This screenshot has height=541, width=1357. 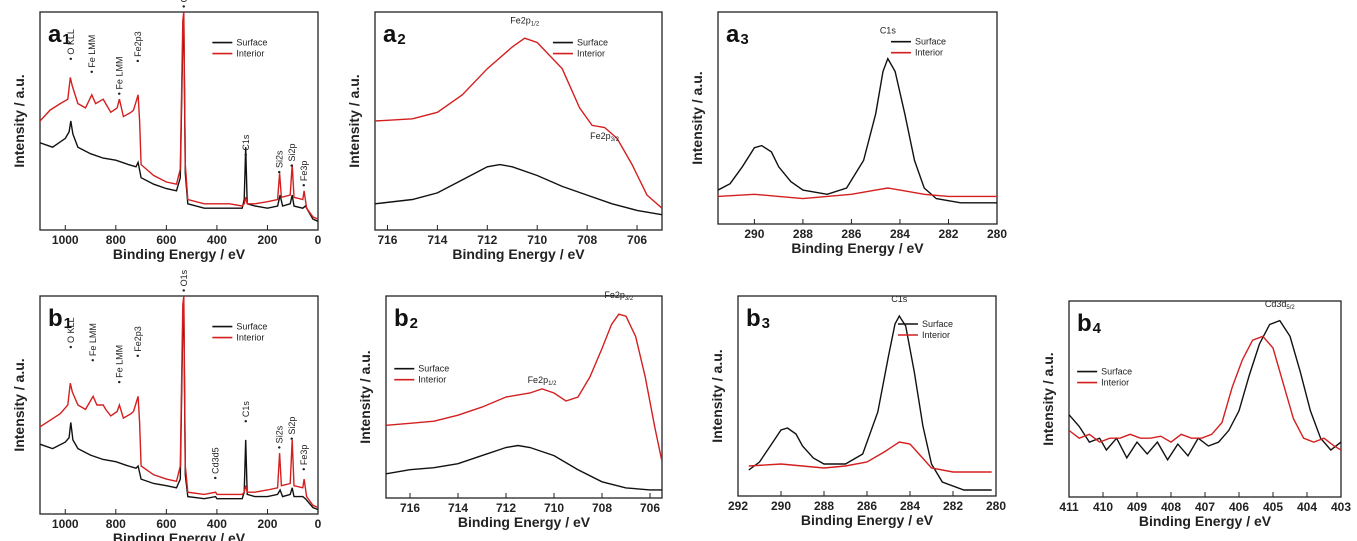 I want to click on x-tick-label: 600, so click(x=166, y=524).